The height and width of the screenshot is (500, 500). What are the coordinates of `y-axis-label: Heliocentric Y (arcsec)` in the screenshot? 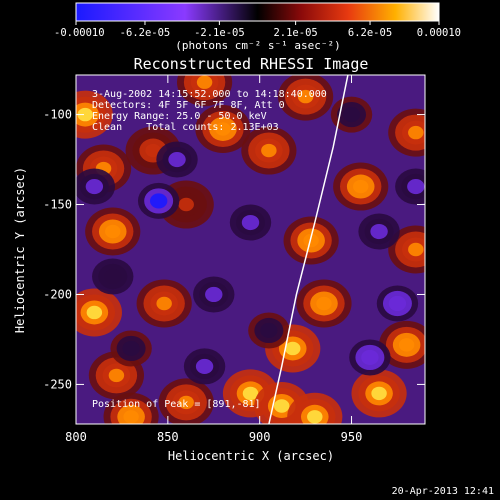 It's located at (20, 250).